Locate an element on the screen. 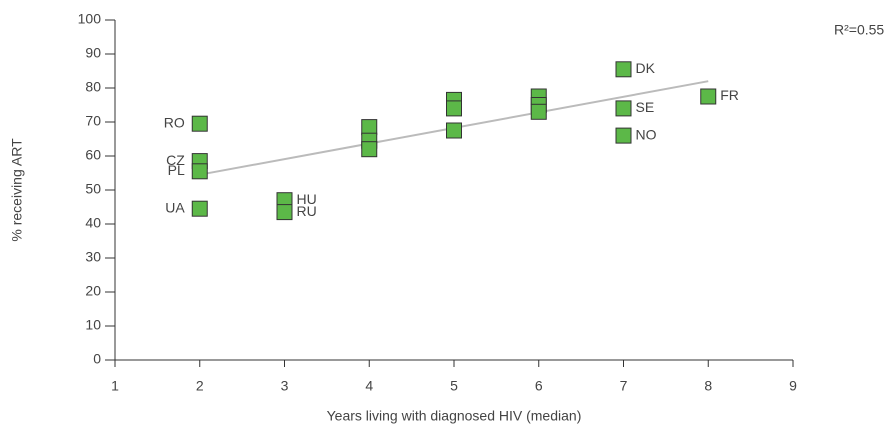 The image size is (894, 426). y-tick-label: 10 is located at coordinates (93, 325).